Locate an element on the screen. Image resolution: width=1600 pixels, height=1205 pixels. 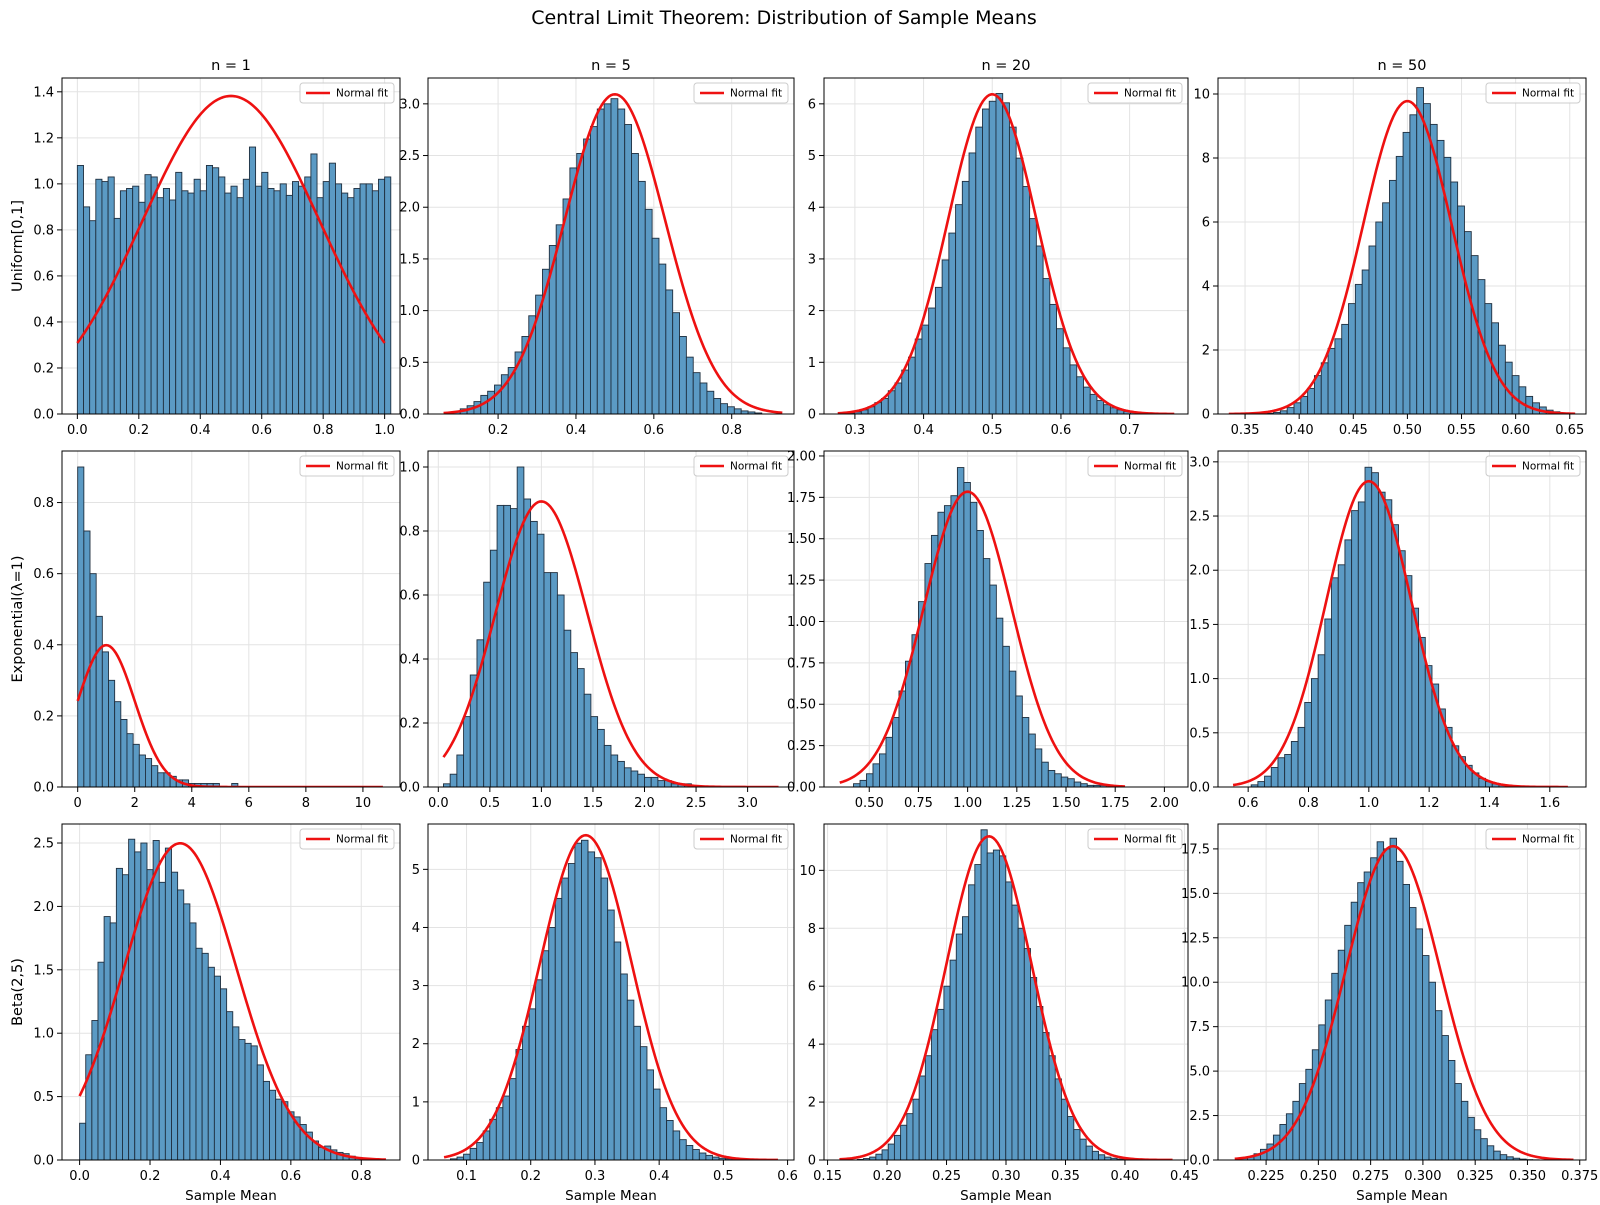
y-tick-label: 0.50 is located at coordinates (801, 705).